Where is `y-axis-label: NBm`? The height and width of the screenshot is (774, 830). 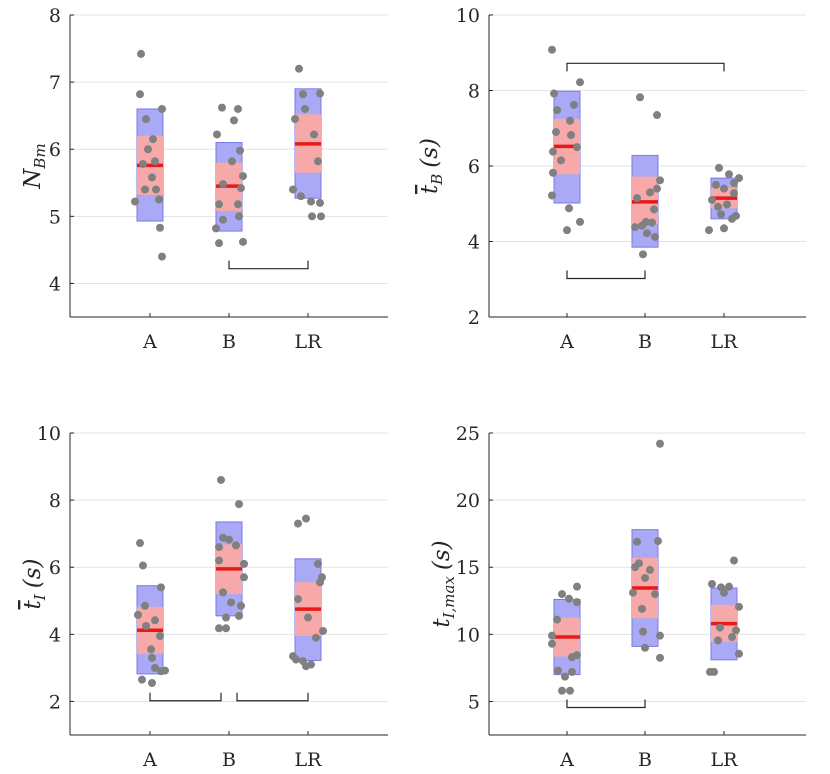 y-axis-label: NBm is located at coordinates (34, 166).